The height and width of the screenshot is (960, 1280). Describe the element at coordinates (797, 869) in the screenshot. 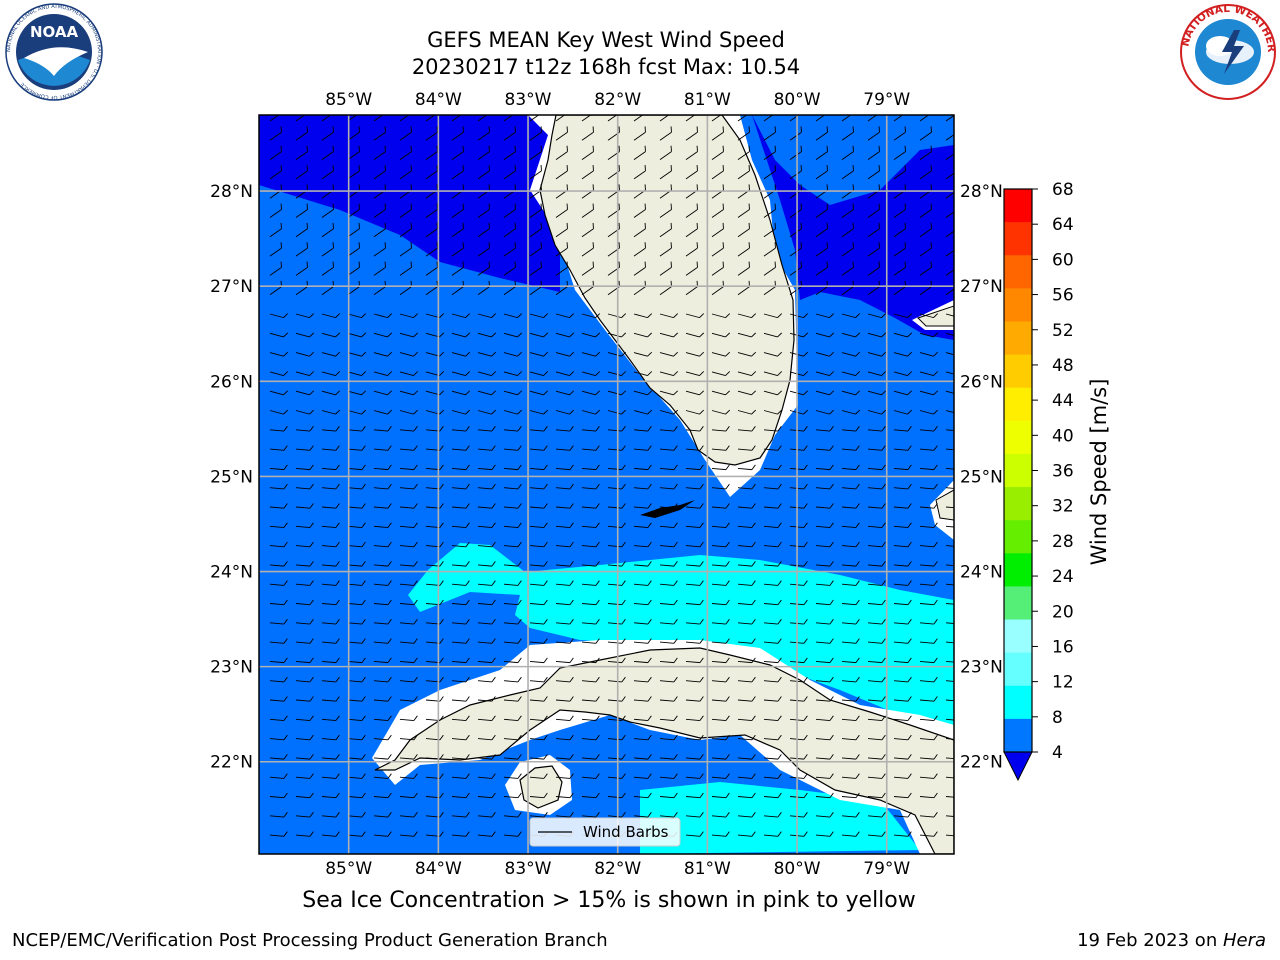

I see `lon-label: 80°W` at that location.